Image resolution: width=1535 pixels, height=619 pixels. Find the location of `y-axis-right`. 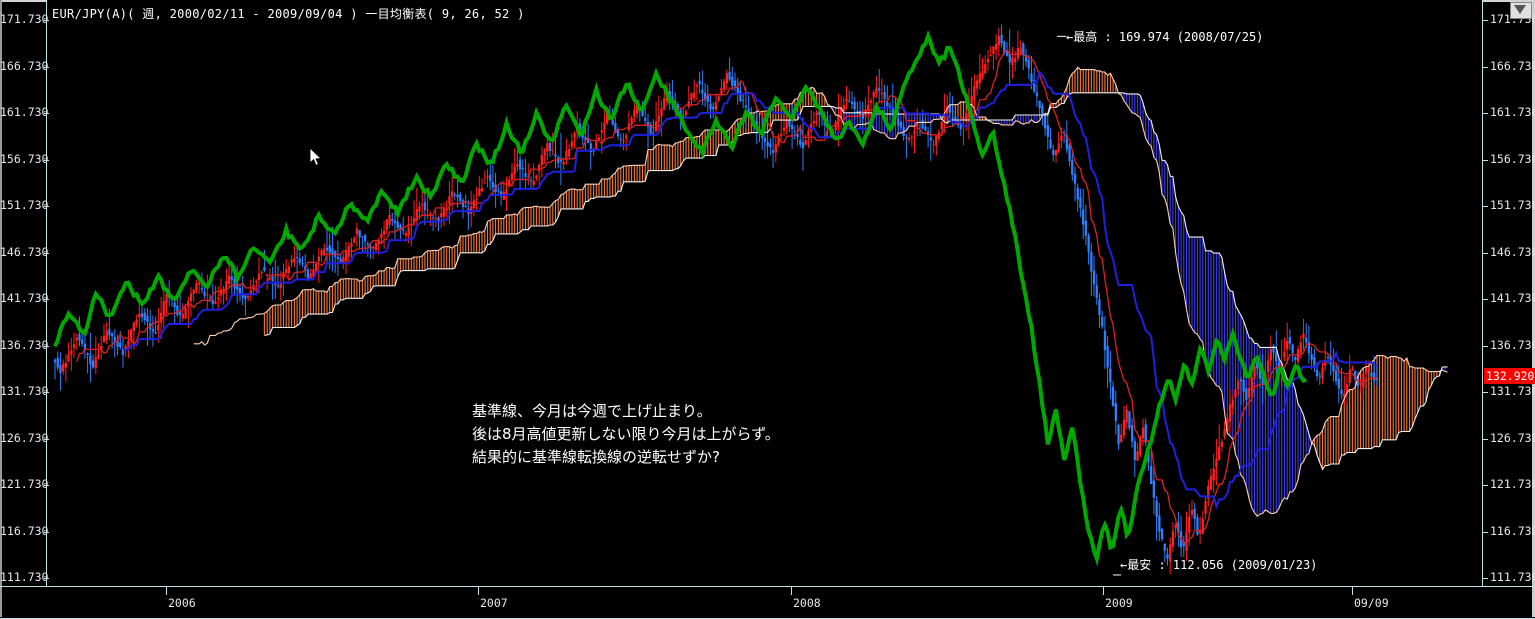

y-axis-right is located at coordinates (1482, 293).